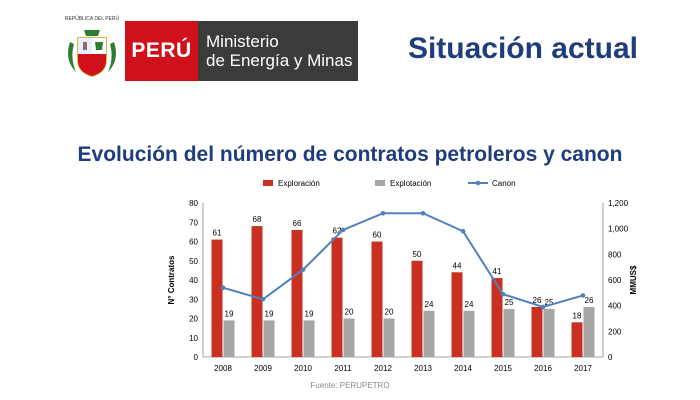 The image size is (700, 400). Describe the element at coordinates (577, 315) in the screenshot. I see `data-label-exploracion: 18` at that location.